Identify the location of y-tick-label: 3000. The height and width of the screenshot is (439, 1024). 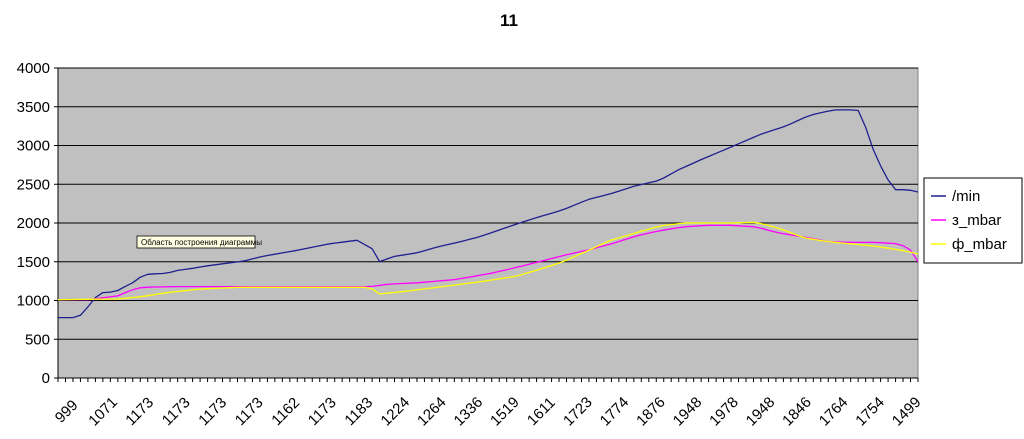
(33, 146).